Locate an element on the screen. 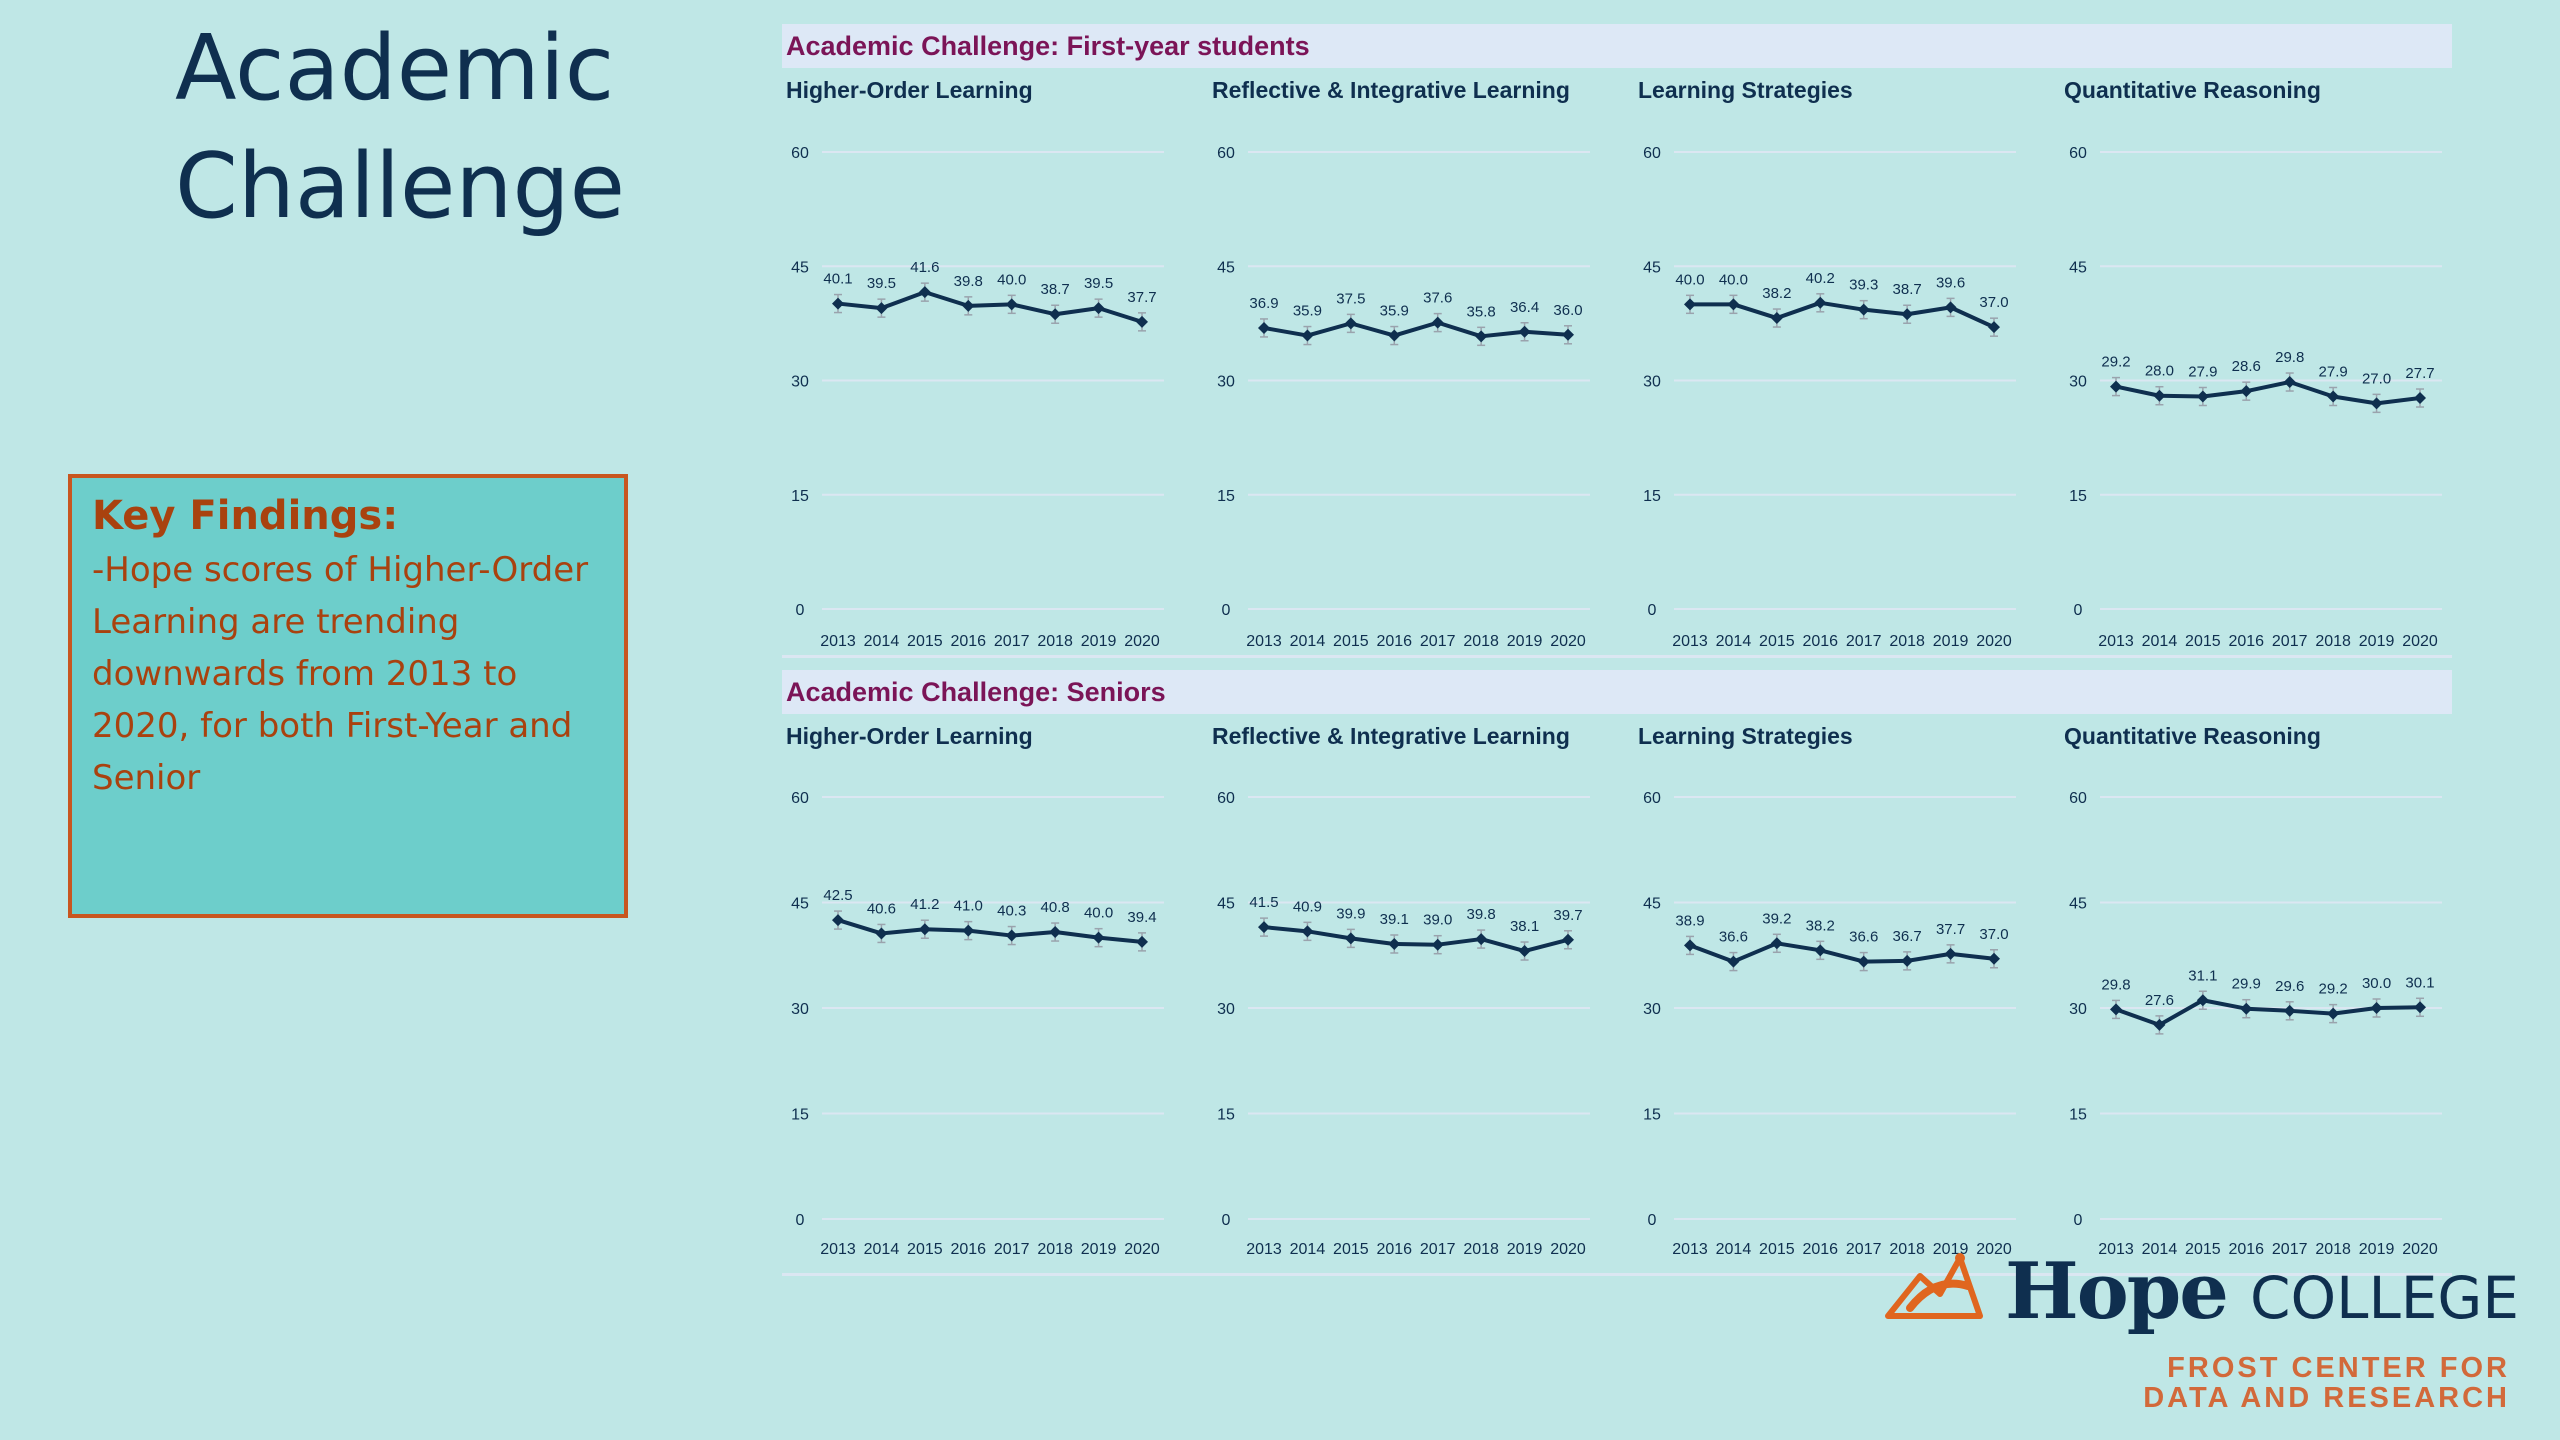 The image size is (2560, 1440). data-label: 39.2 is located at coordinates (1776, 918).